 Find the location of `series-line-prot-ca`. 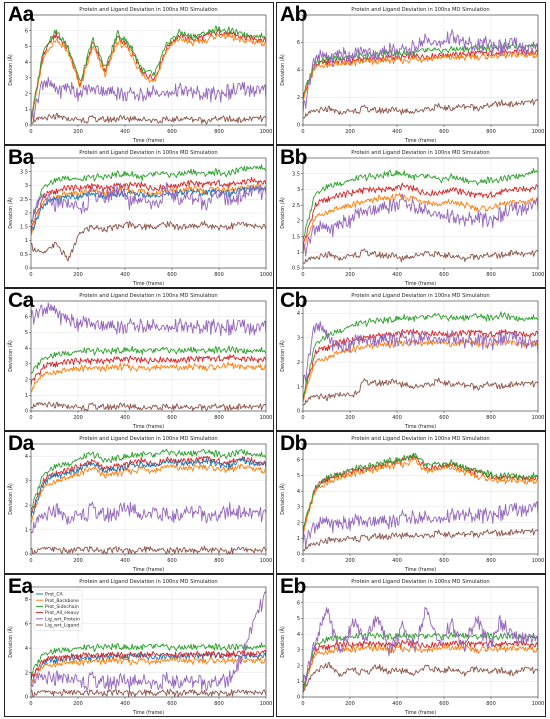

series-line-prot-ca is located at coordinates (148, 666).